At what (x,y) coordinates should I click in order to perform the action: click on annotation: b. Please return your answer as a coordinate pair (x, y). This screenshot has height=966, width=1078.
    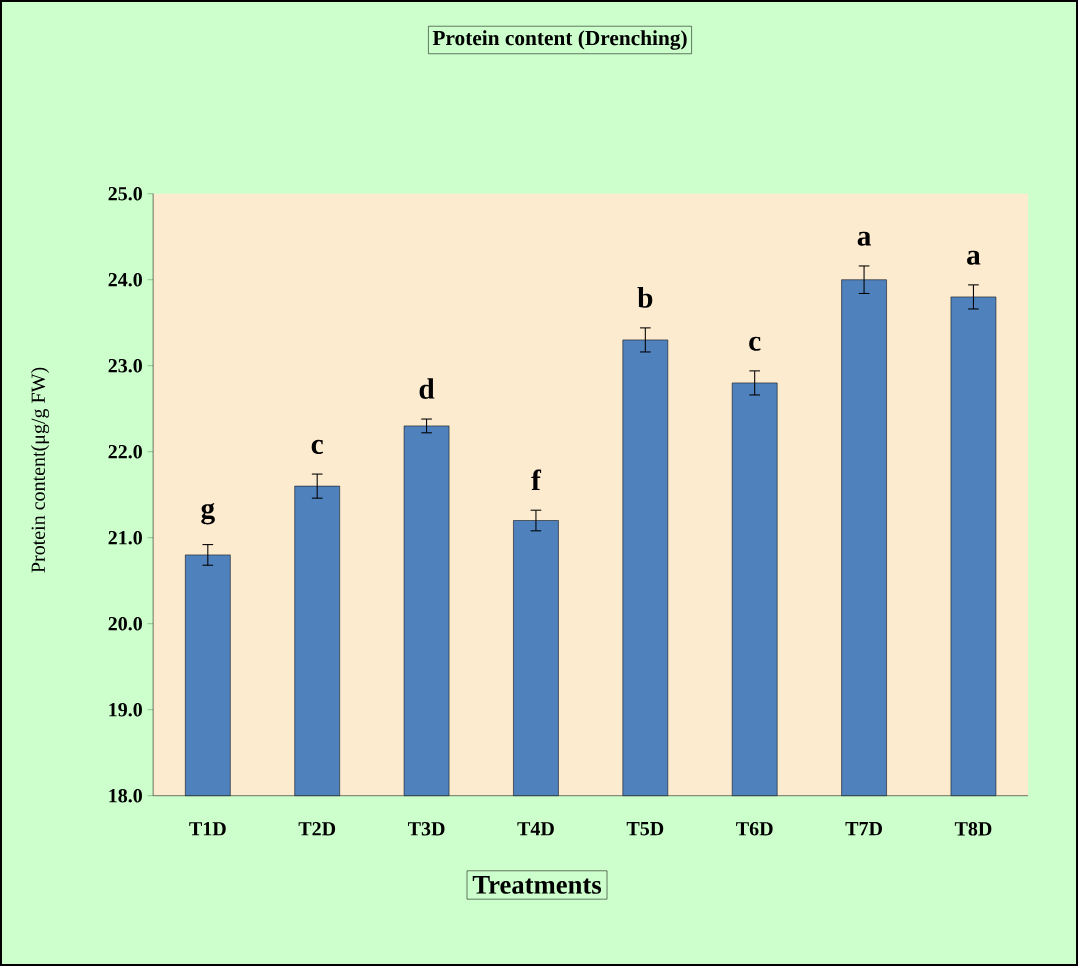
    Looking at the image, I should click on (645, 297).